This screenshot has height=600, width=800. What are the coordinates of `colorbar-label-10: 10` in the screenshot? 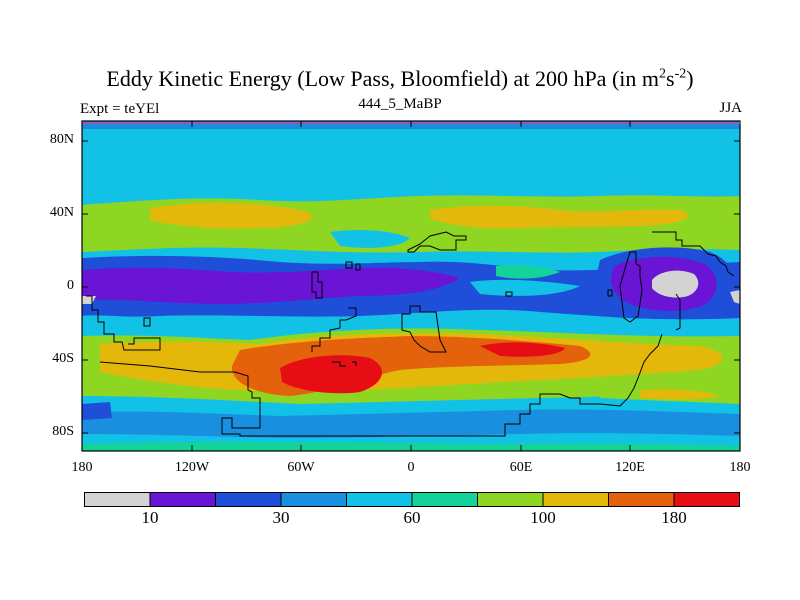 It's located at (150, 517).